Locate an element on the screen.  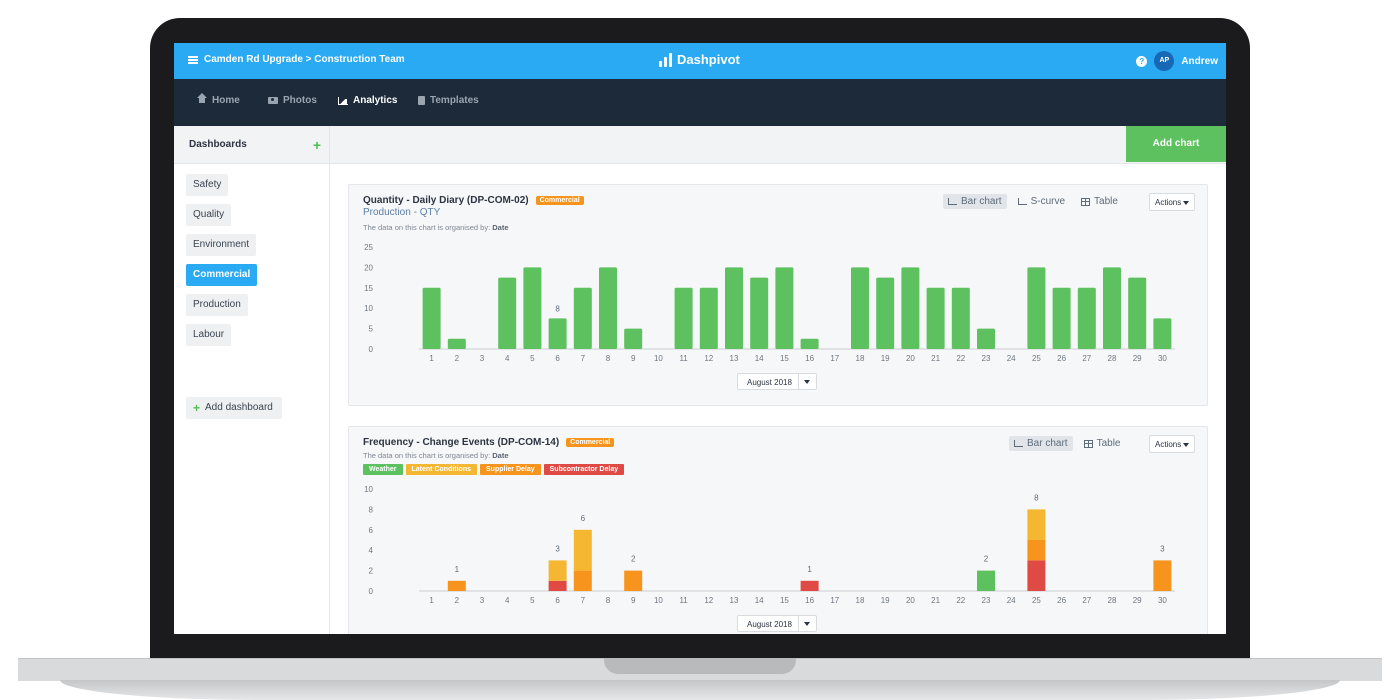
y-tick-label: 25 is located at coordinates (368, 247).